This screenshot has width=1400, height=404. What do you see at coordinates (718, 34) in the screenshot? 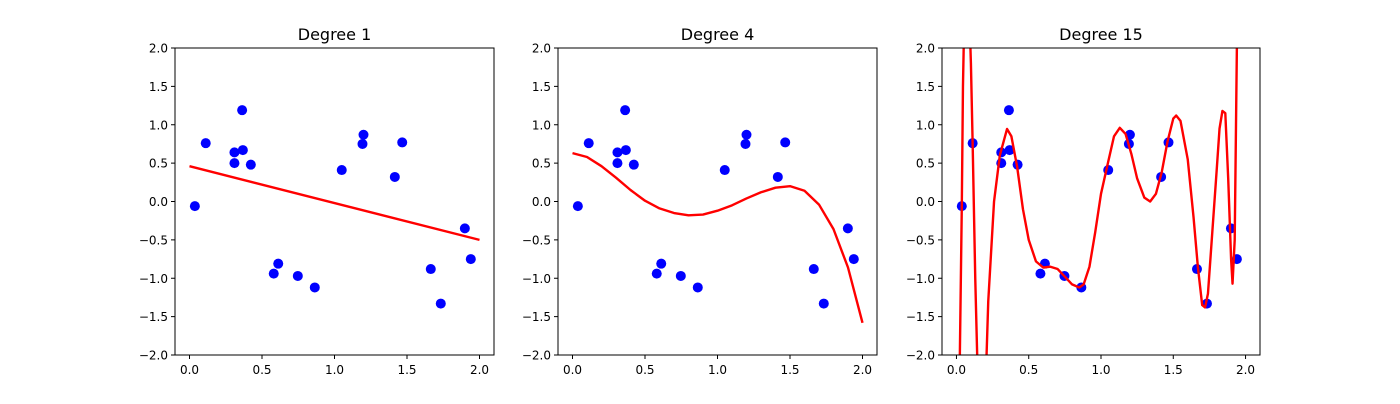
I see `panel-title: Degree 4` at bounding box center [718, 34].